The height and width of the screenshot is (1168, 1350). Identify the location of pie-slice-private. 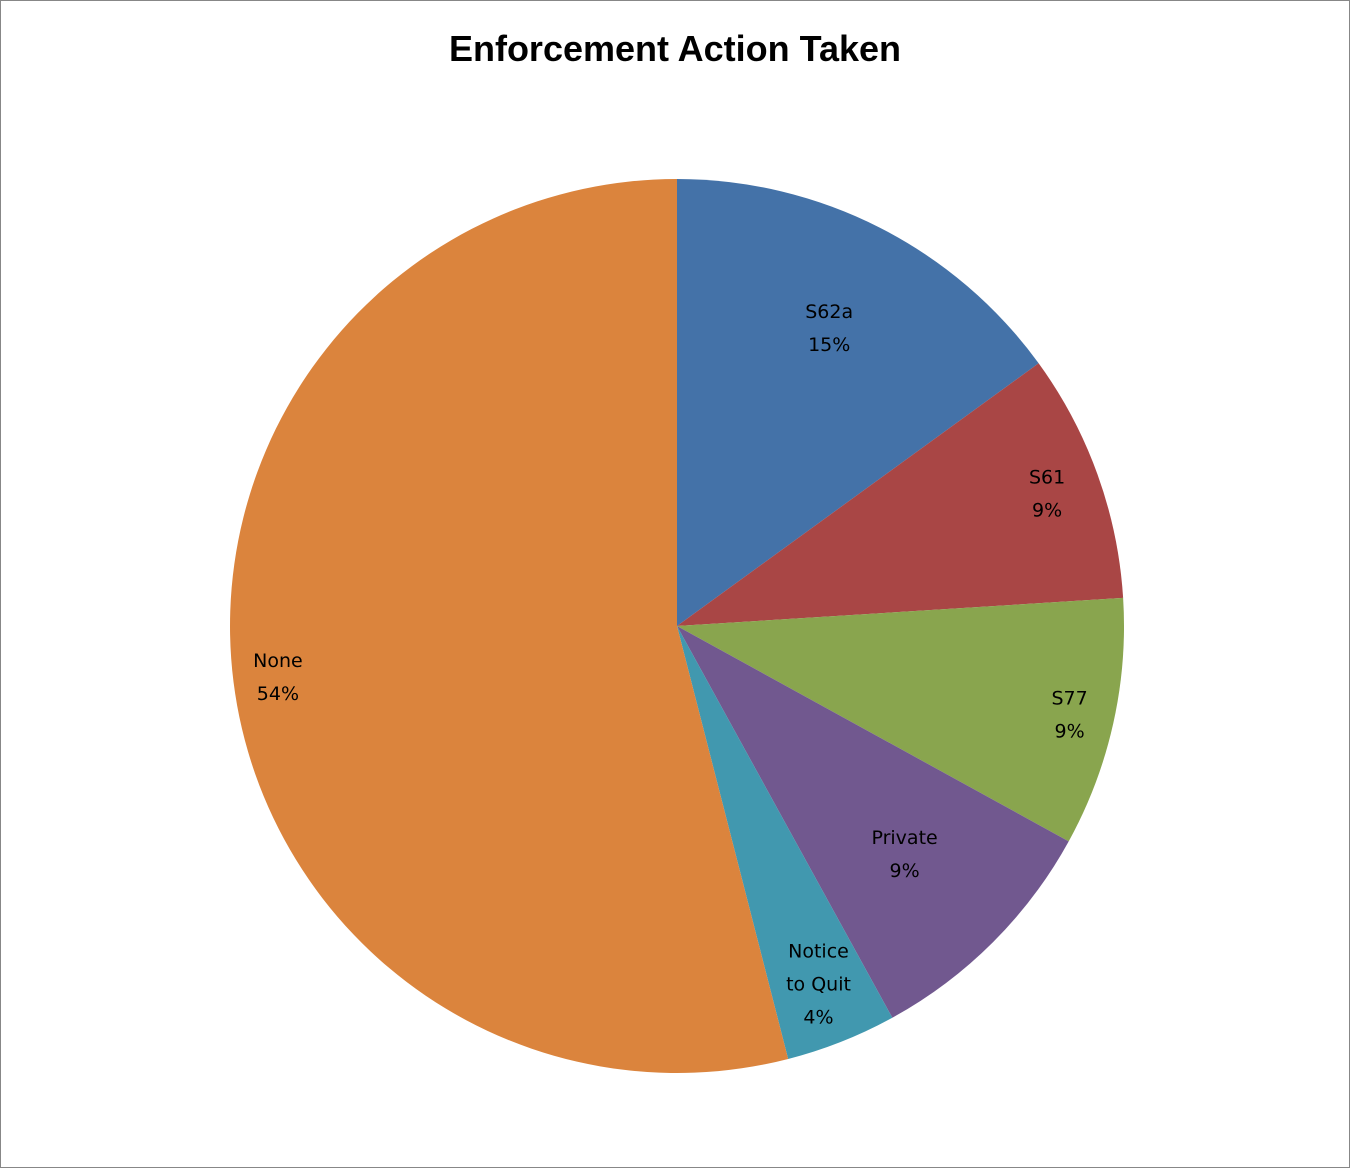
(873, 822).